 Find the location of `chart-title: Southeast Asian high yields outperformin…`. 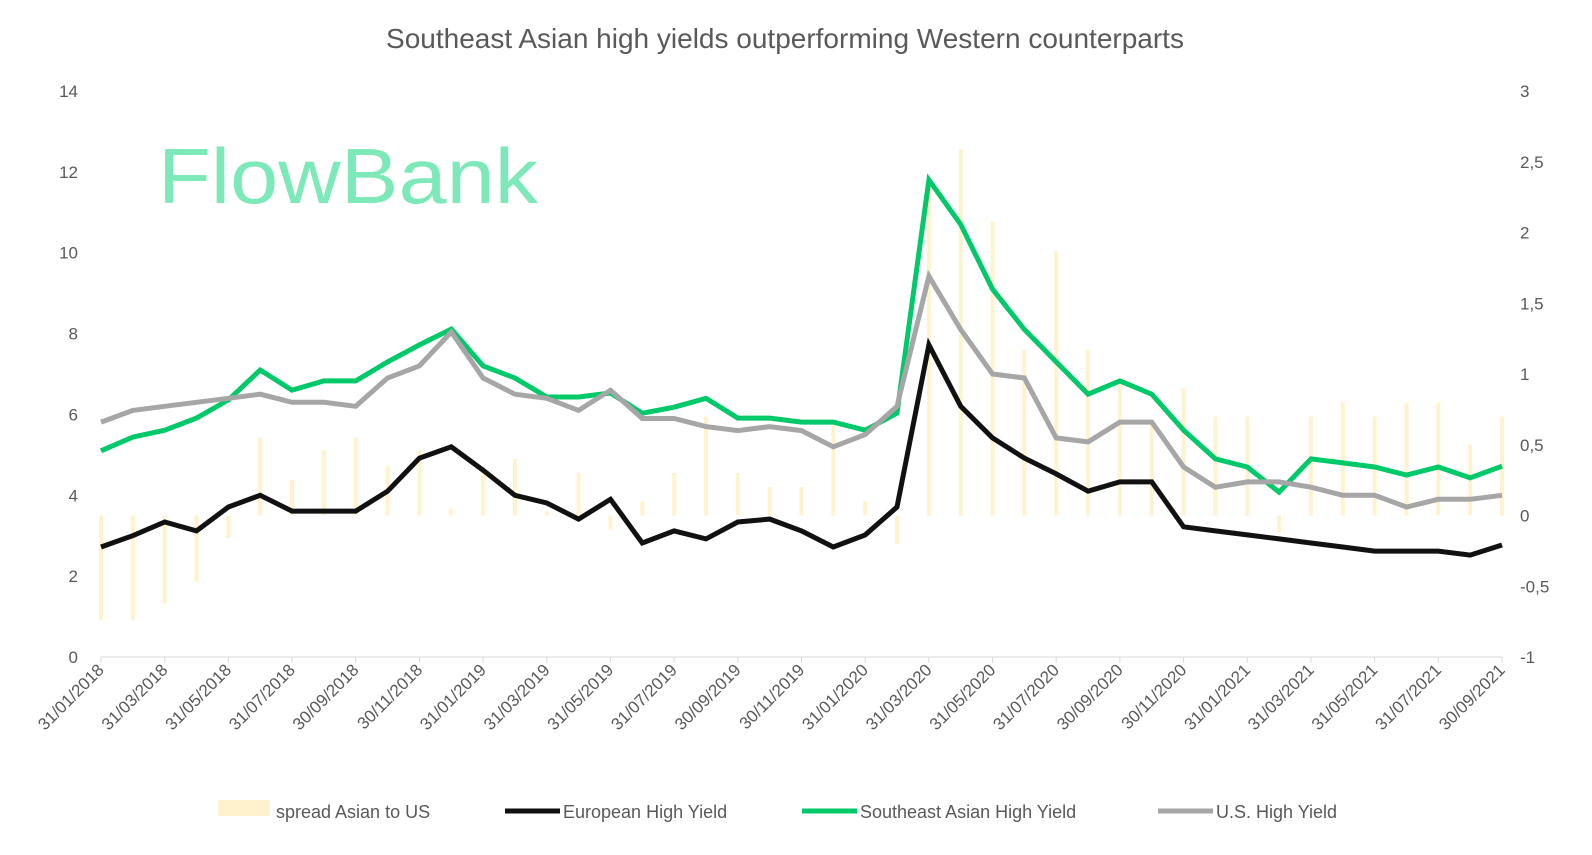

chart-title: Southeast Asian high yields outperformin… is located at coordinates (785, 38).